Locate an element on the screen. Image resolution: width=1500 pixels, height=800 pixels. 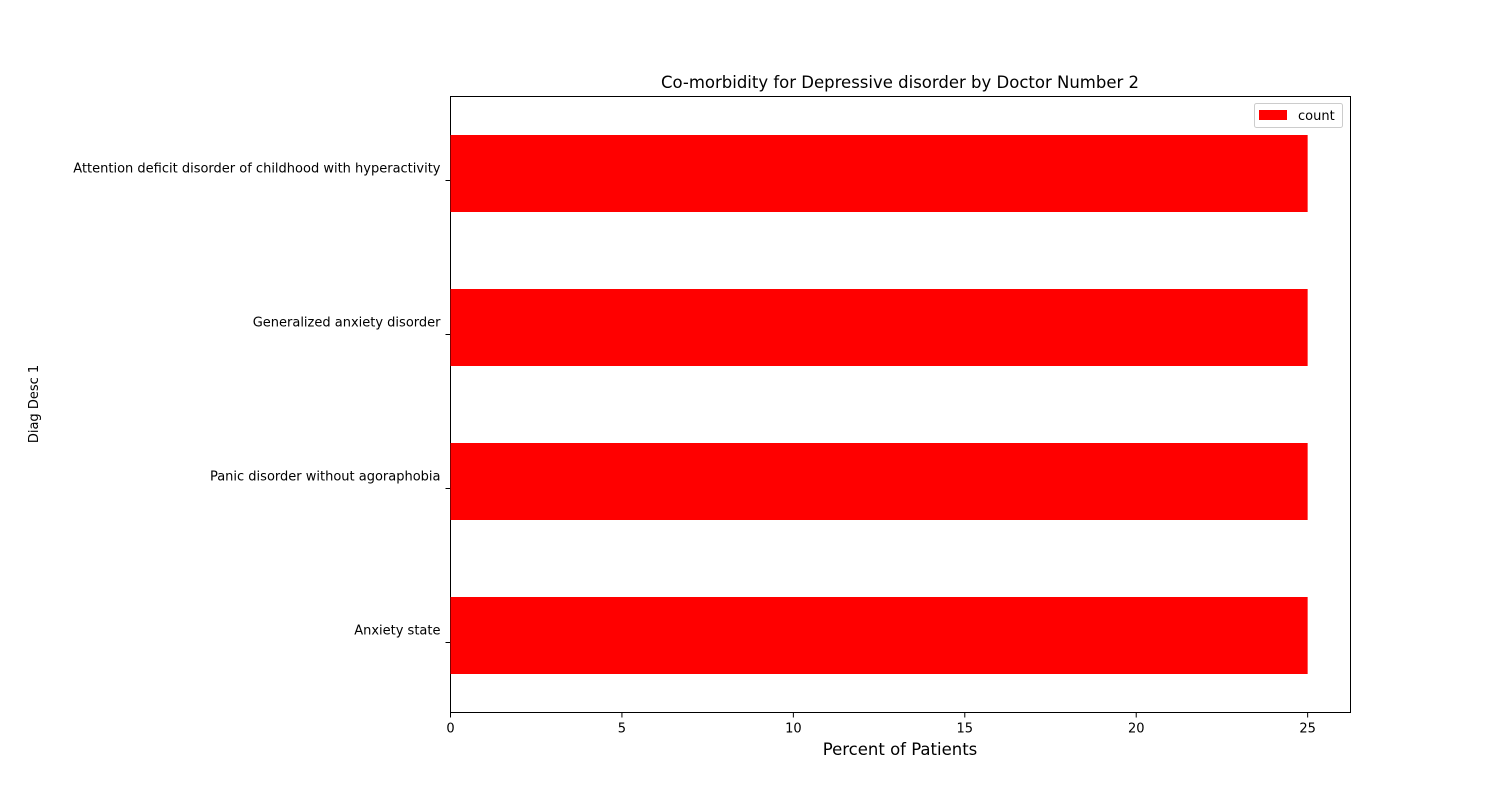
x-tick-label: 25 is located at coordinates (1307, 729).